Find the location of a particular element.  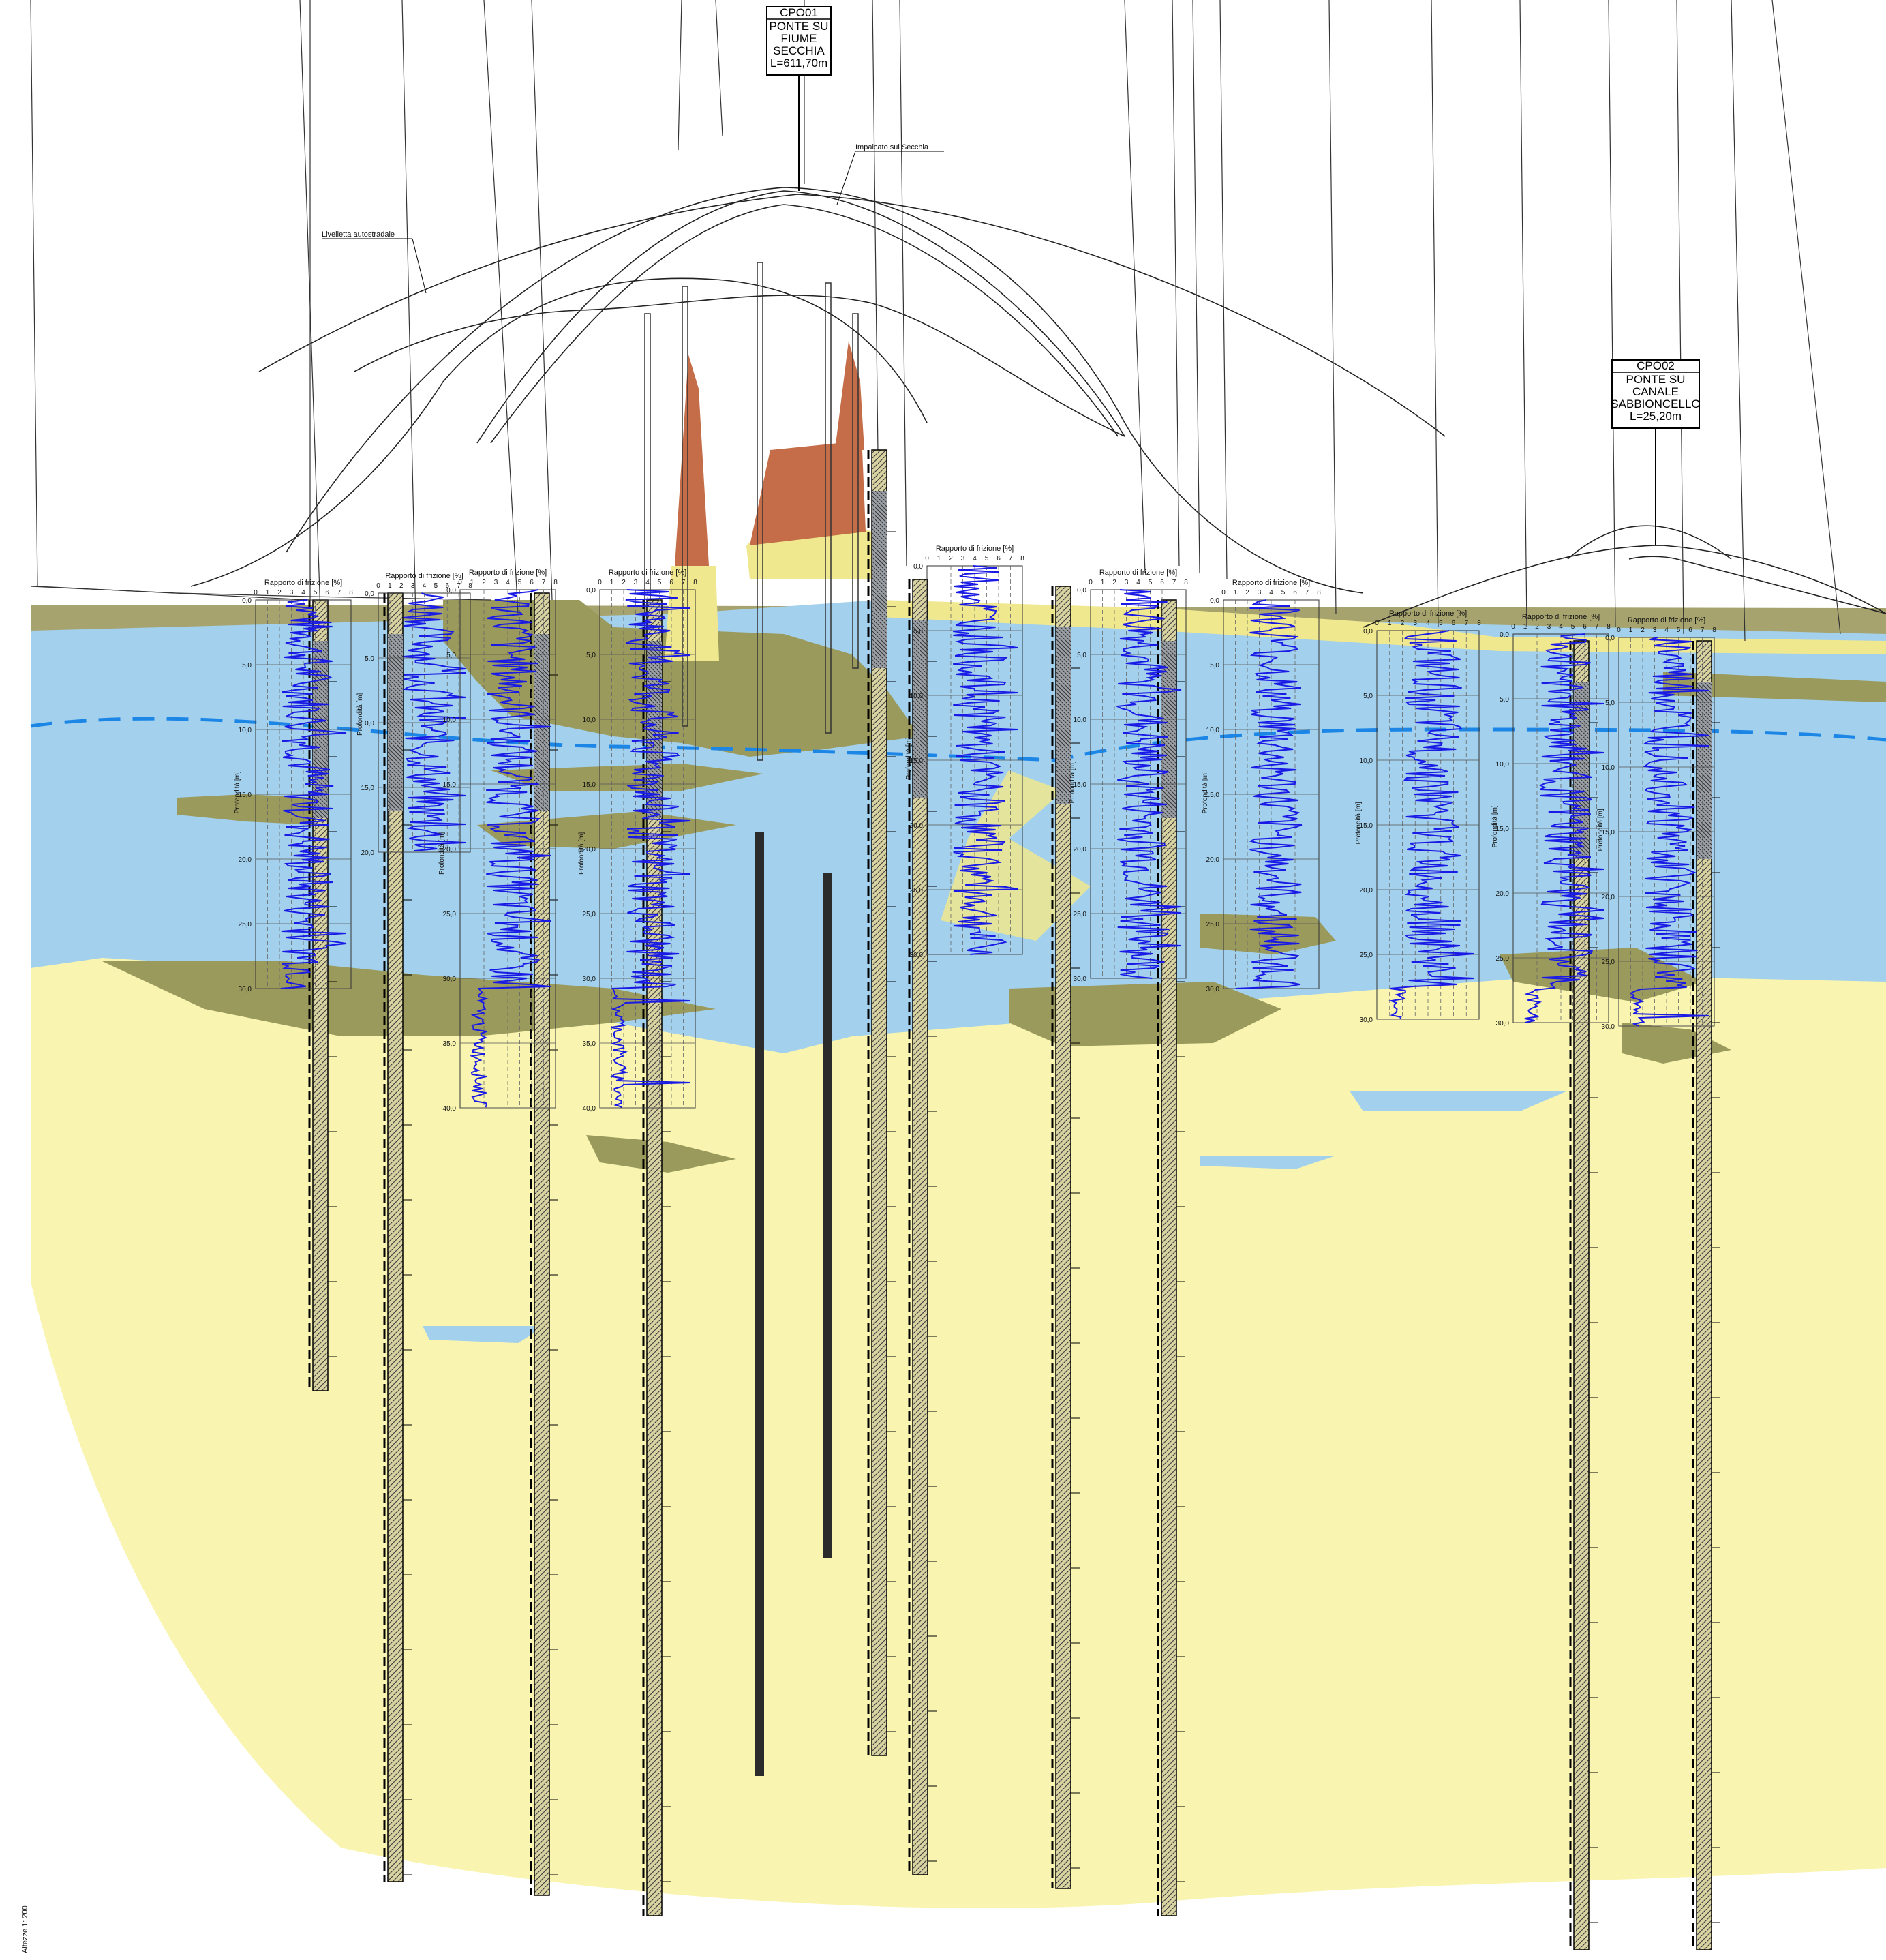

water-table-line is located at coordinates (958, 739).